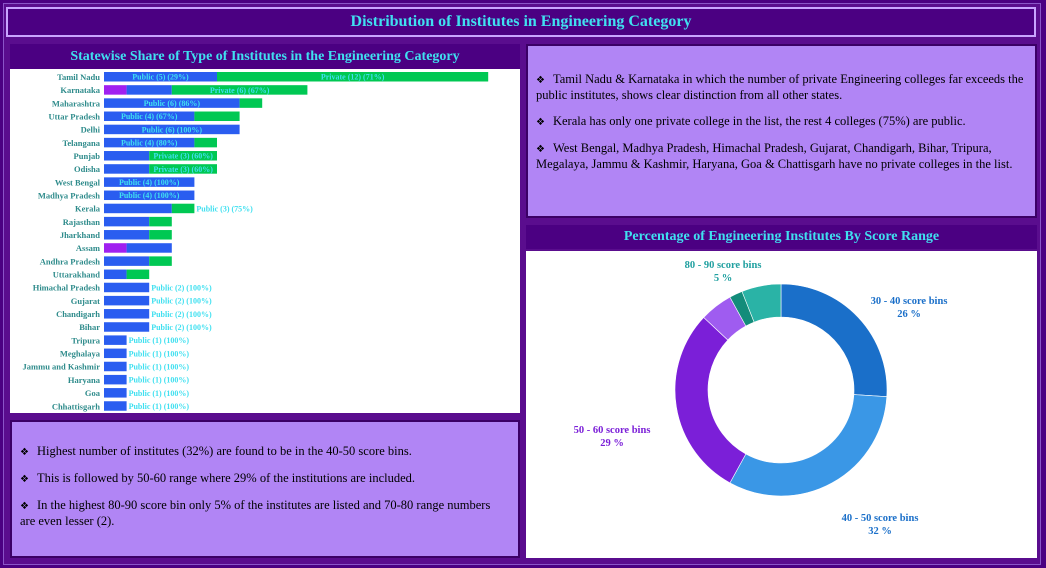 This screenshot has width=1046, height=568. What do you see at coordinates (723, 278) in the screenshot?
I see `slice-percent-label: 5 %` at bounding box center [723, 278].